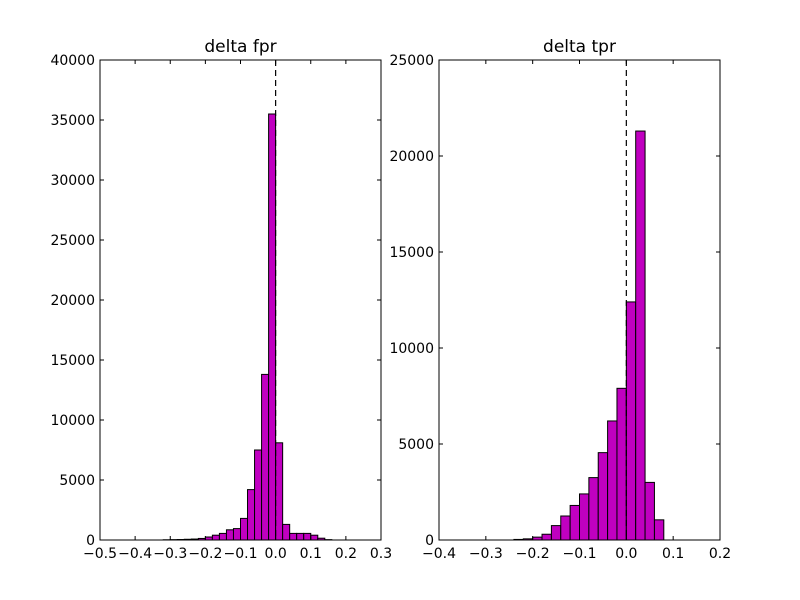  I want to click on chart-title: delta fpr, so click(240, 47).